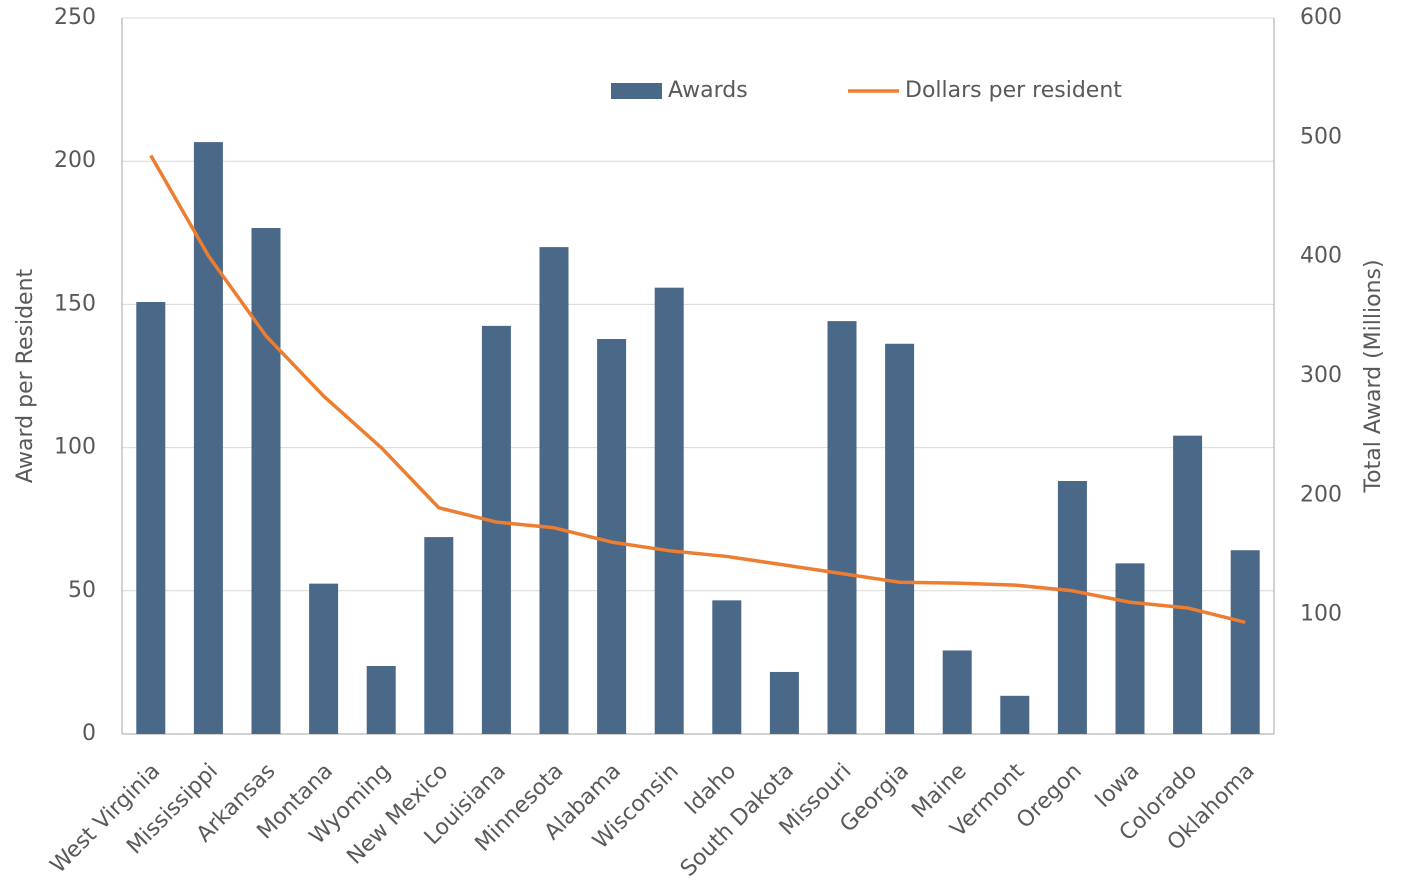 The width and height of the screenshot is (1409, 883). I want to click on x-tick-label: Oregon, so click(1049, 796).